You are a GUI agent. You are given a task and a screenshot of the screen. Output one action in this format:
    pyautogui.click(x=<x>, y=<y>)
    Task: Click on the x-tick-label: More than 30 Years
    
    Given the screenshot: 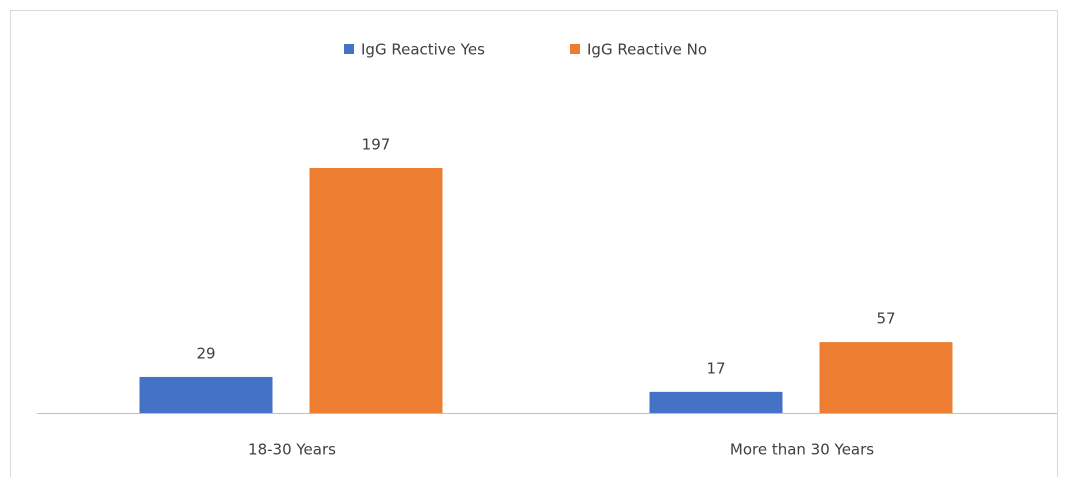 What is the action you would take?
    pyautogui.click(x=802, y=450)
    